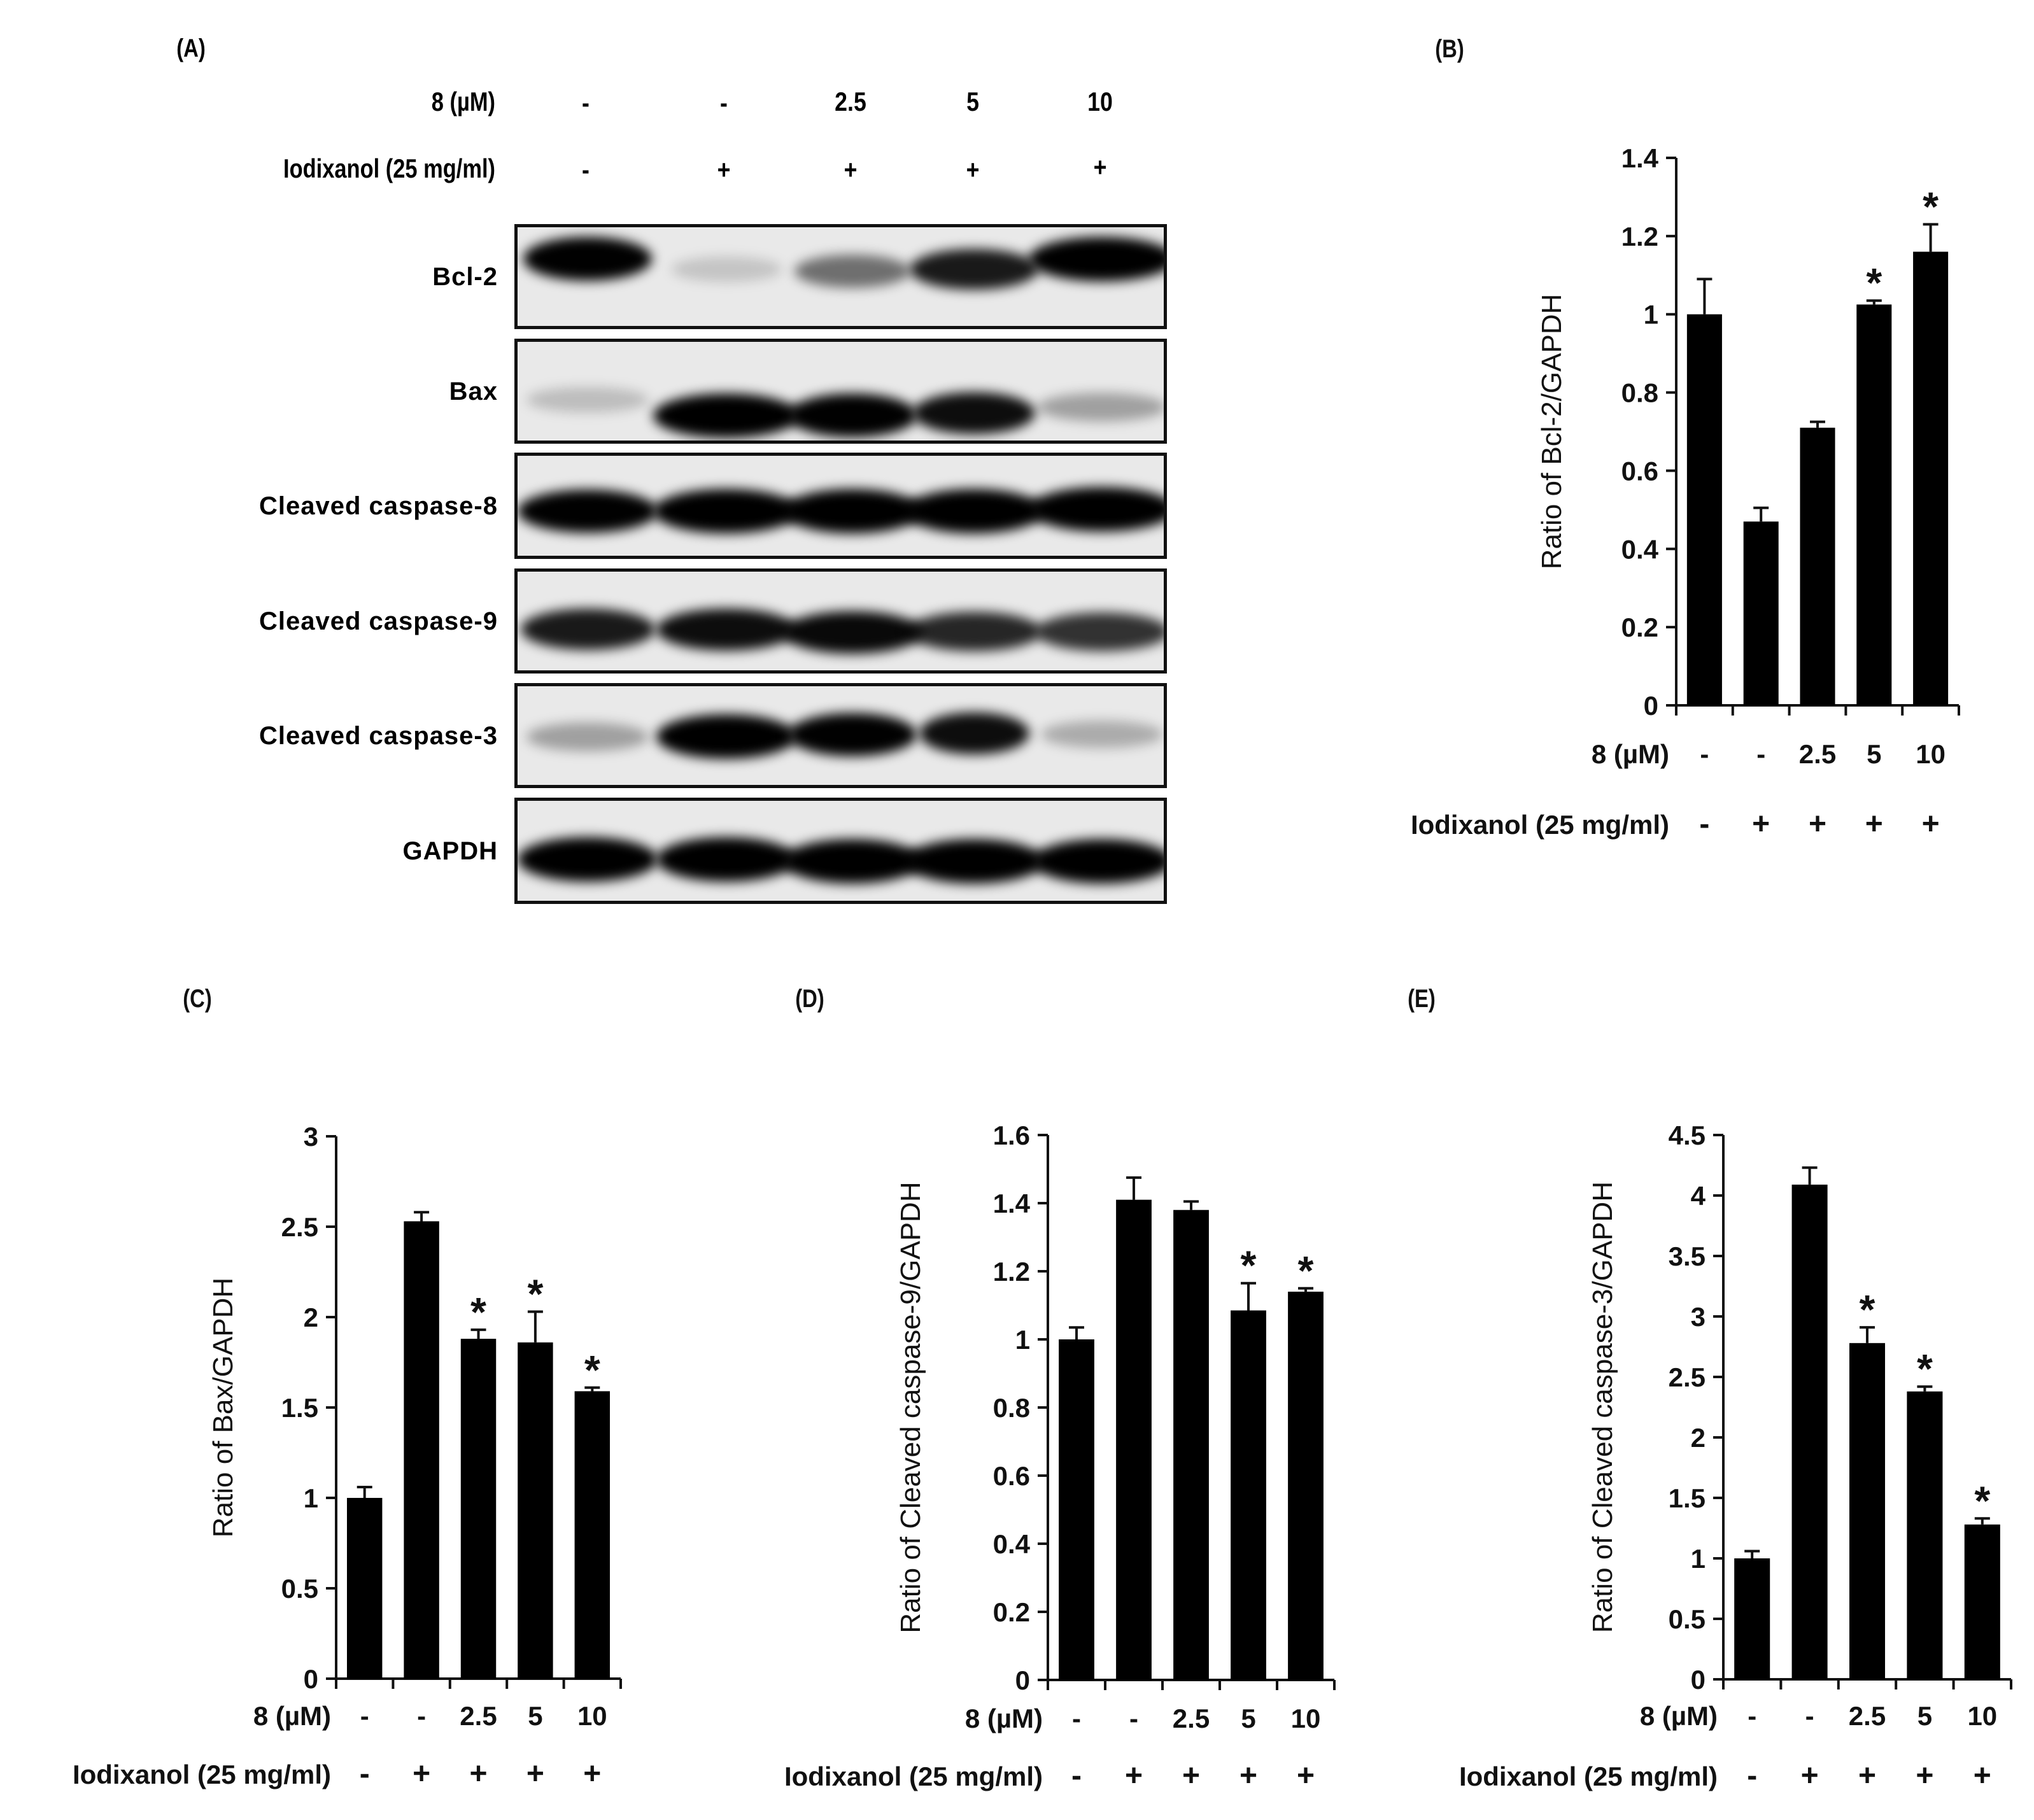 This screenshot has height=1820, width=2034. What do you see at coordinates (973, 170) in the screenshot?
I see `iodixanol-lane-4: +` at bounding box center [973, 170].